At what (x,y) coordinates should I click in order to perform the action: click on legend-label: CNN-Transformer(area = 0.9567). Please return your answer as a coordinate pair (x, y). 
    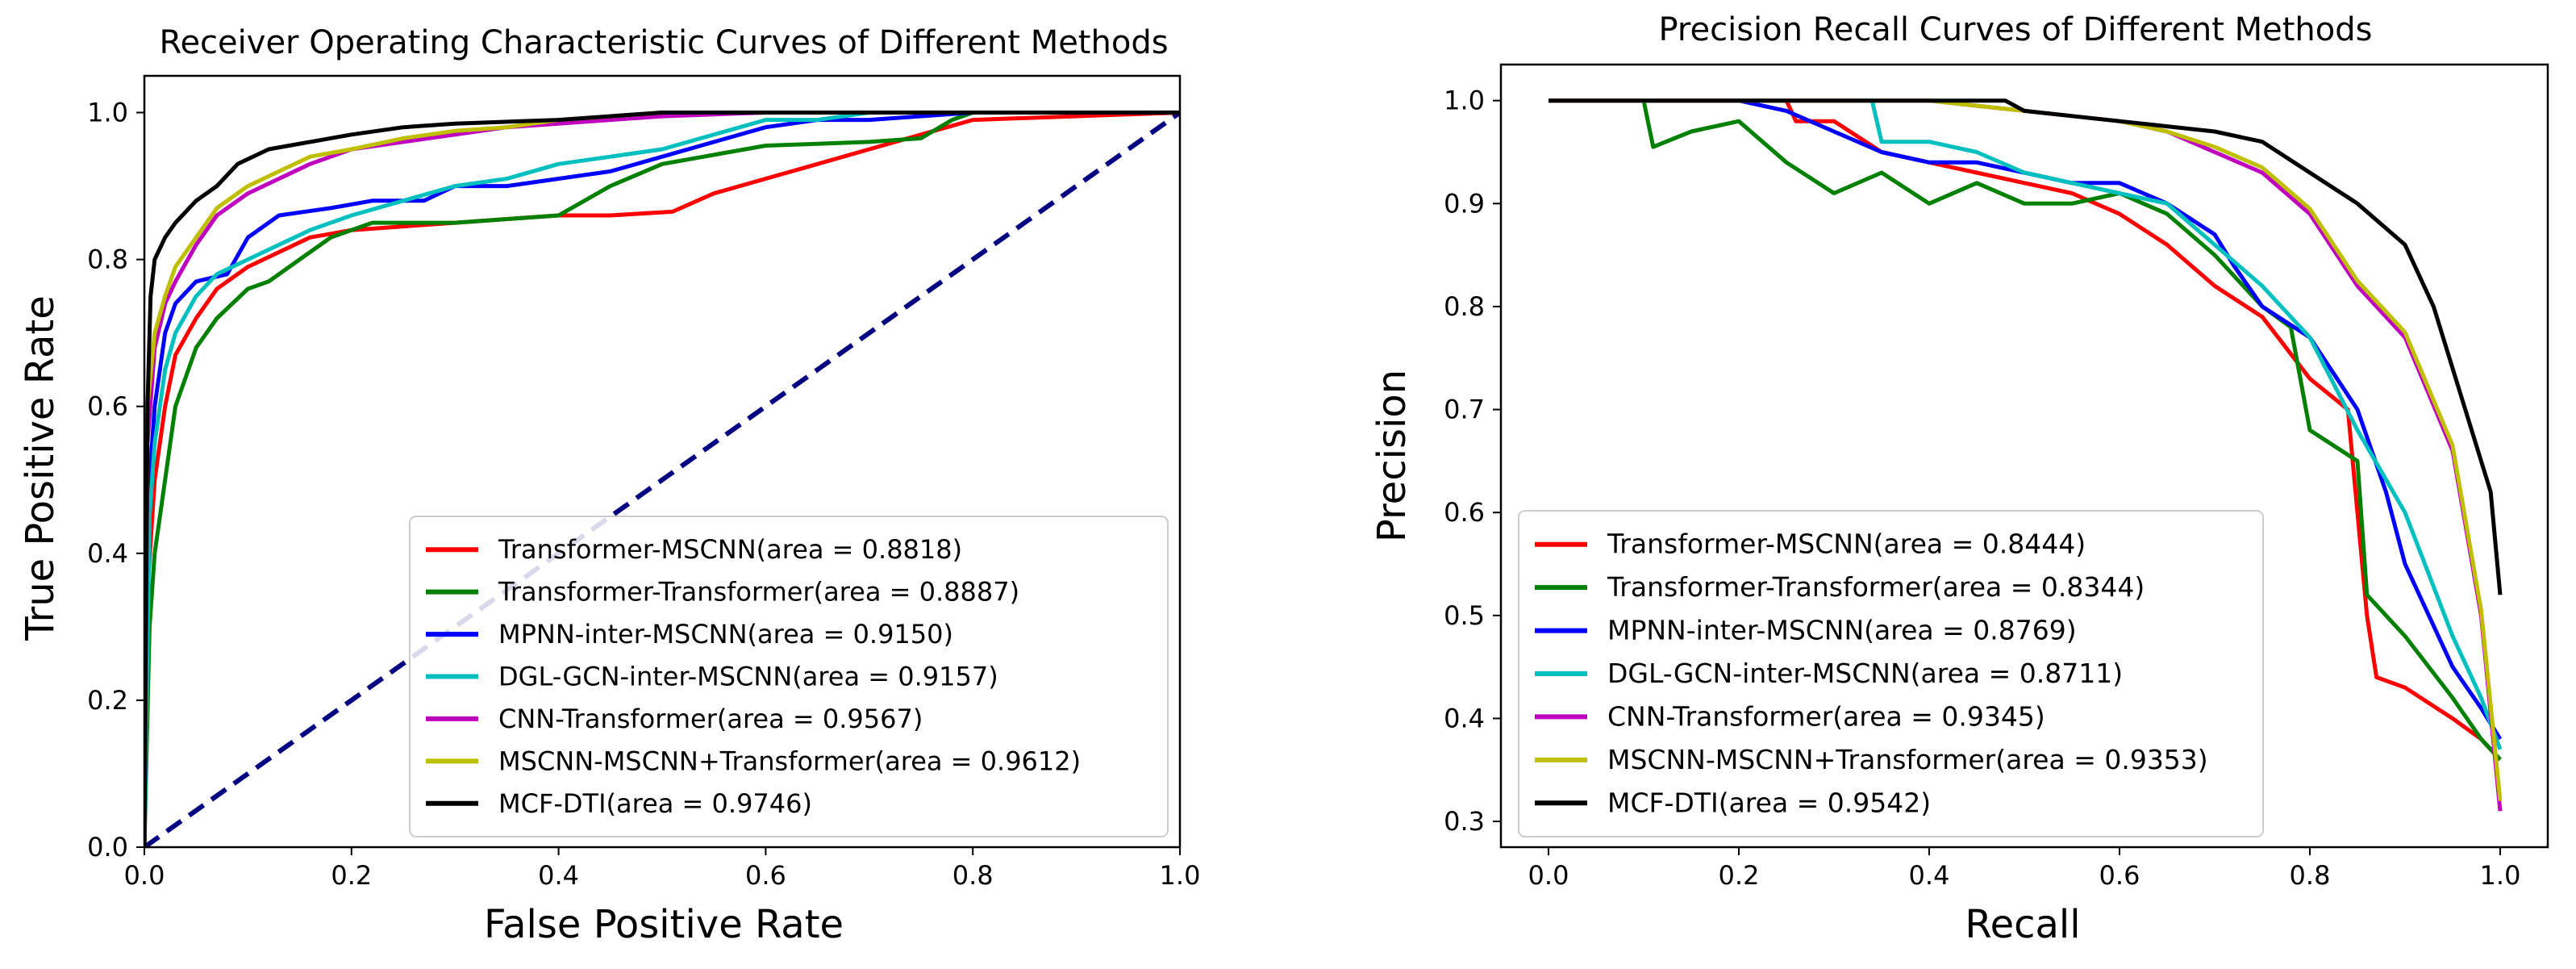
    Looking at the image, I should click on (710, 719).